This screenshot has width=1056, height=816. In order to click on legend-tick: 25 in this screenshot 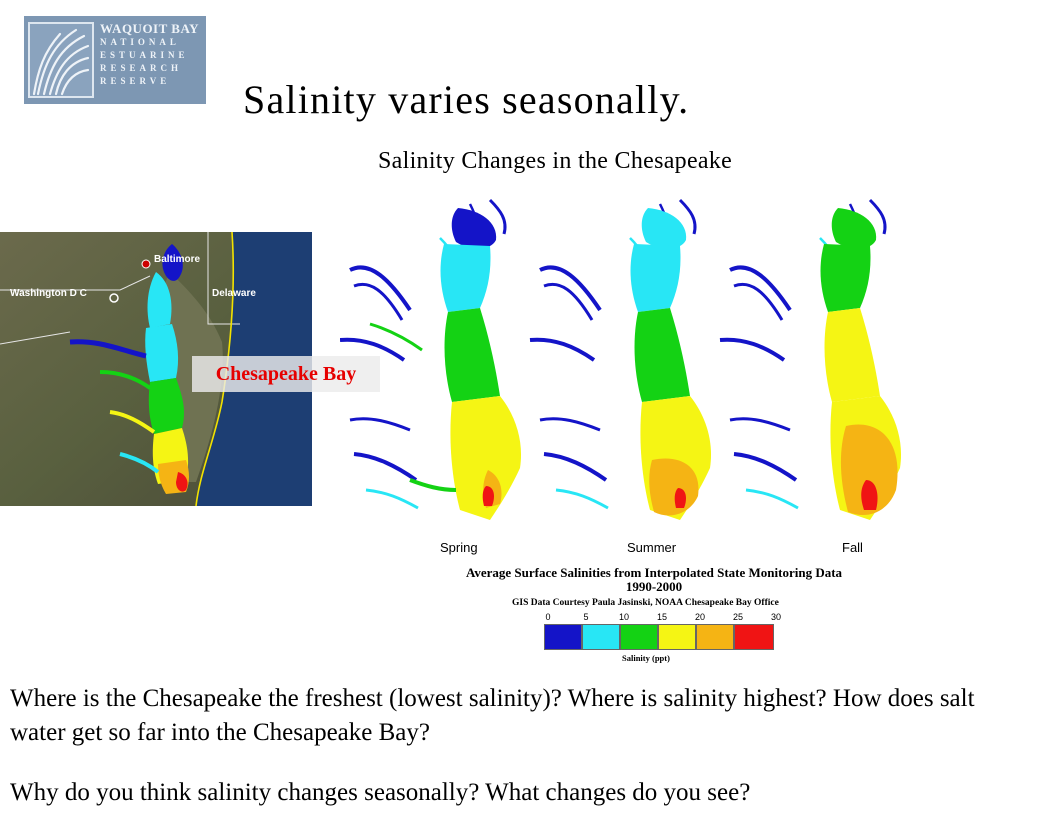, I will do `click(738, 617)`.